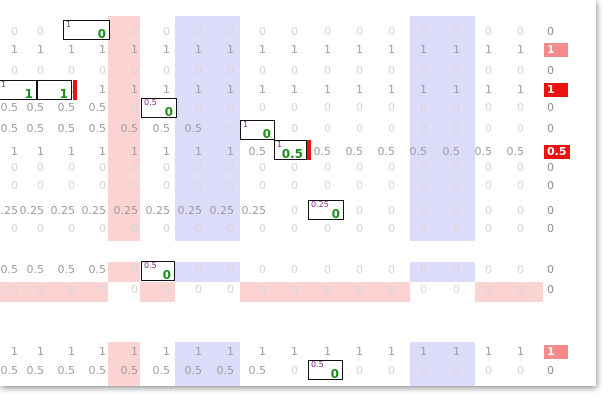 The width and height of the screenshot is (608, 401). Describe the element at coordinates (54, 90) in the screenshot. I see `annotated-cell: 1` at that location.